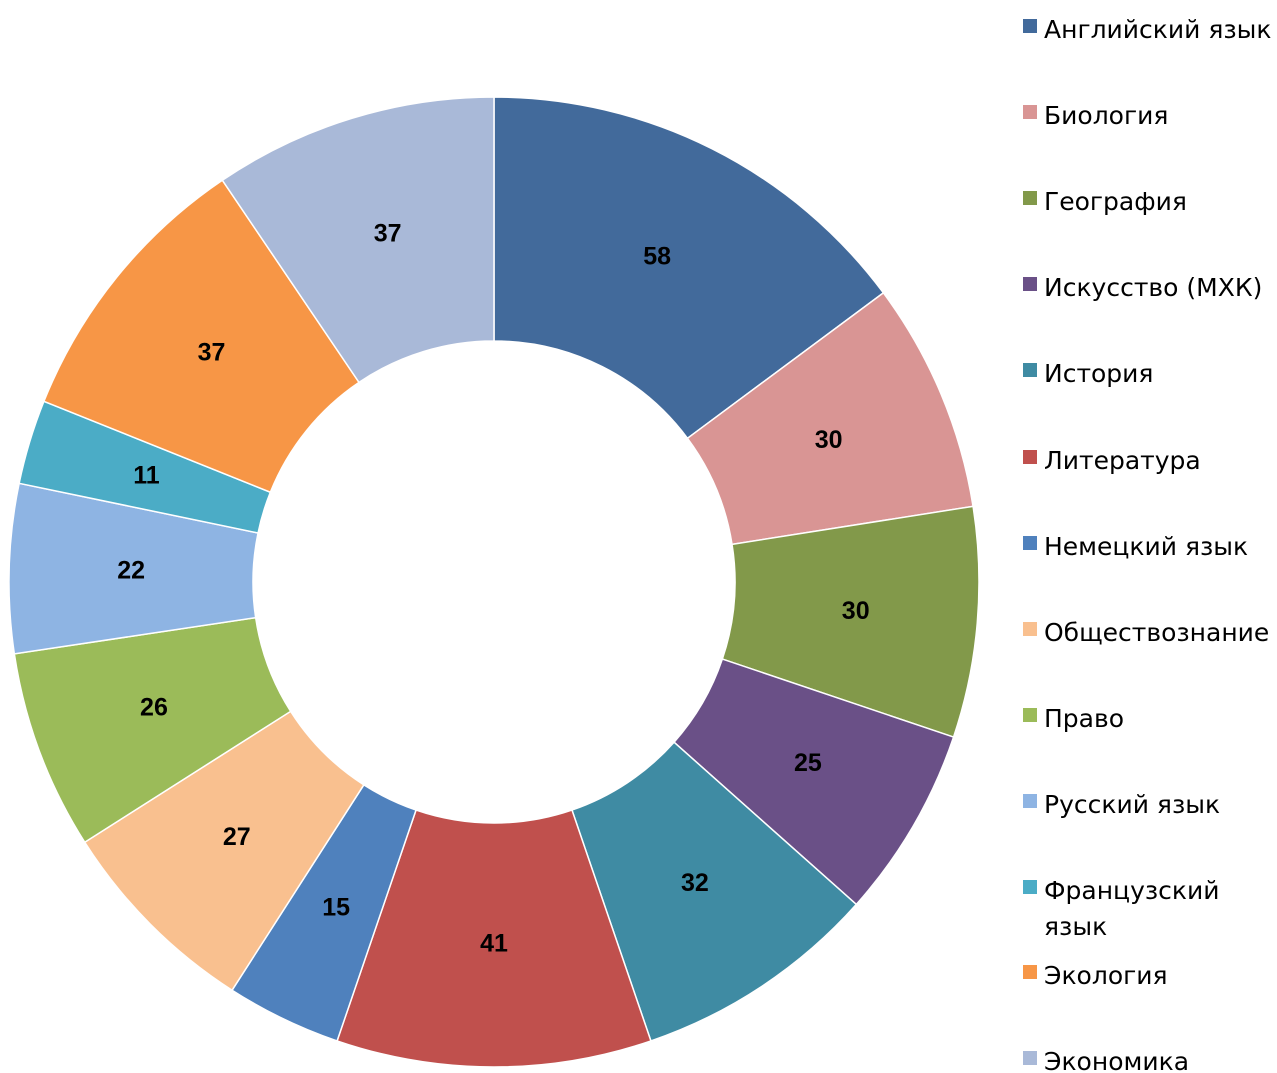 The image size is (1277, 1073). Describe the element at coordinates (1146, 546) in the screenshot. I see `legend-label: Немецкий язык` at that location.